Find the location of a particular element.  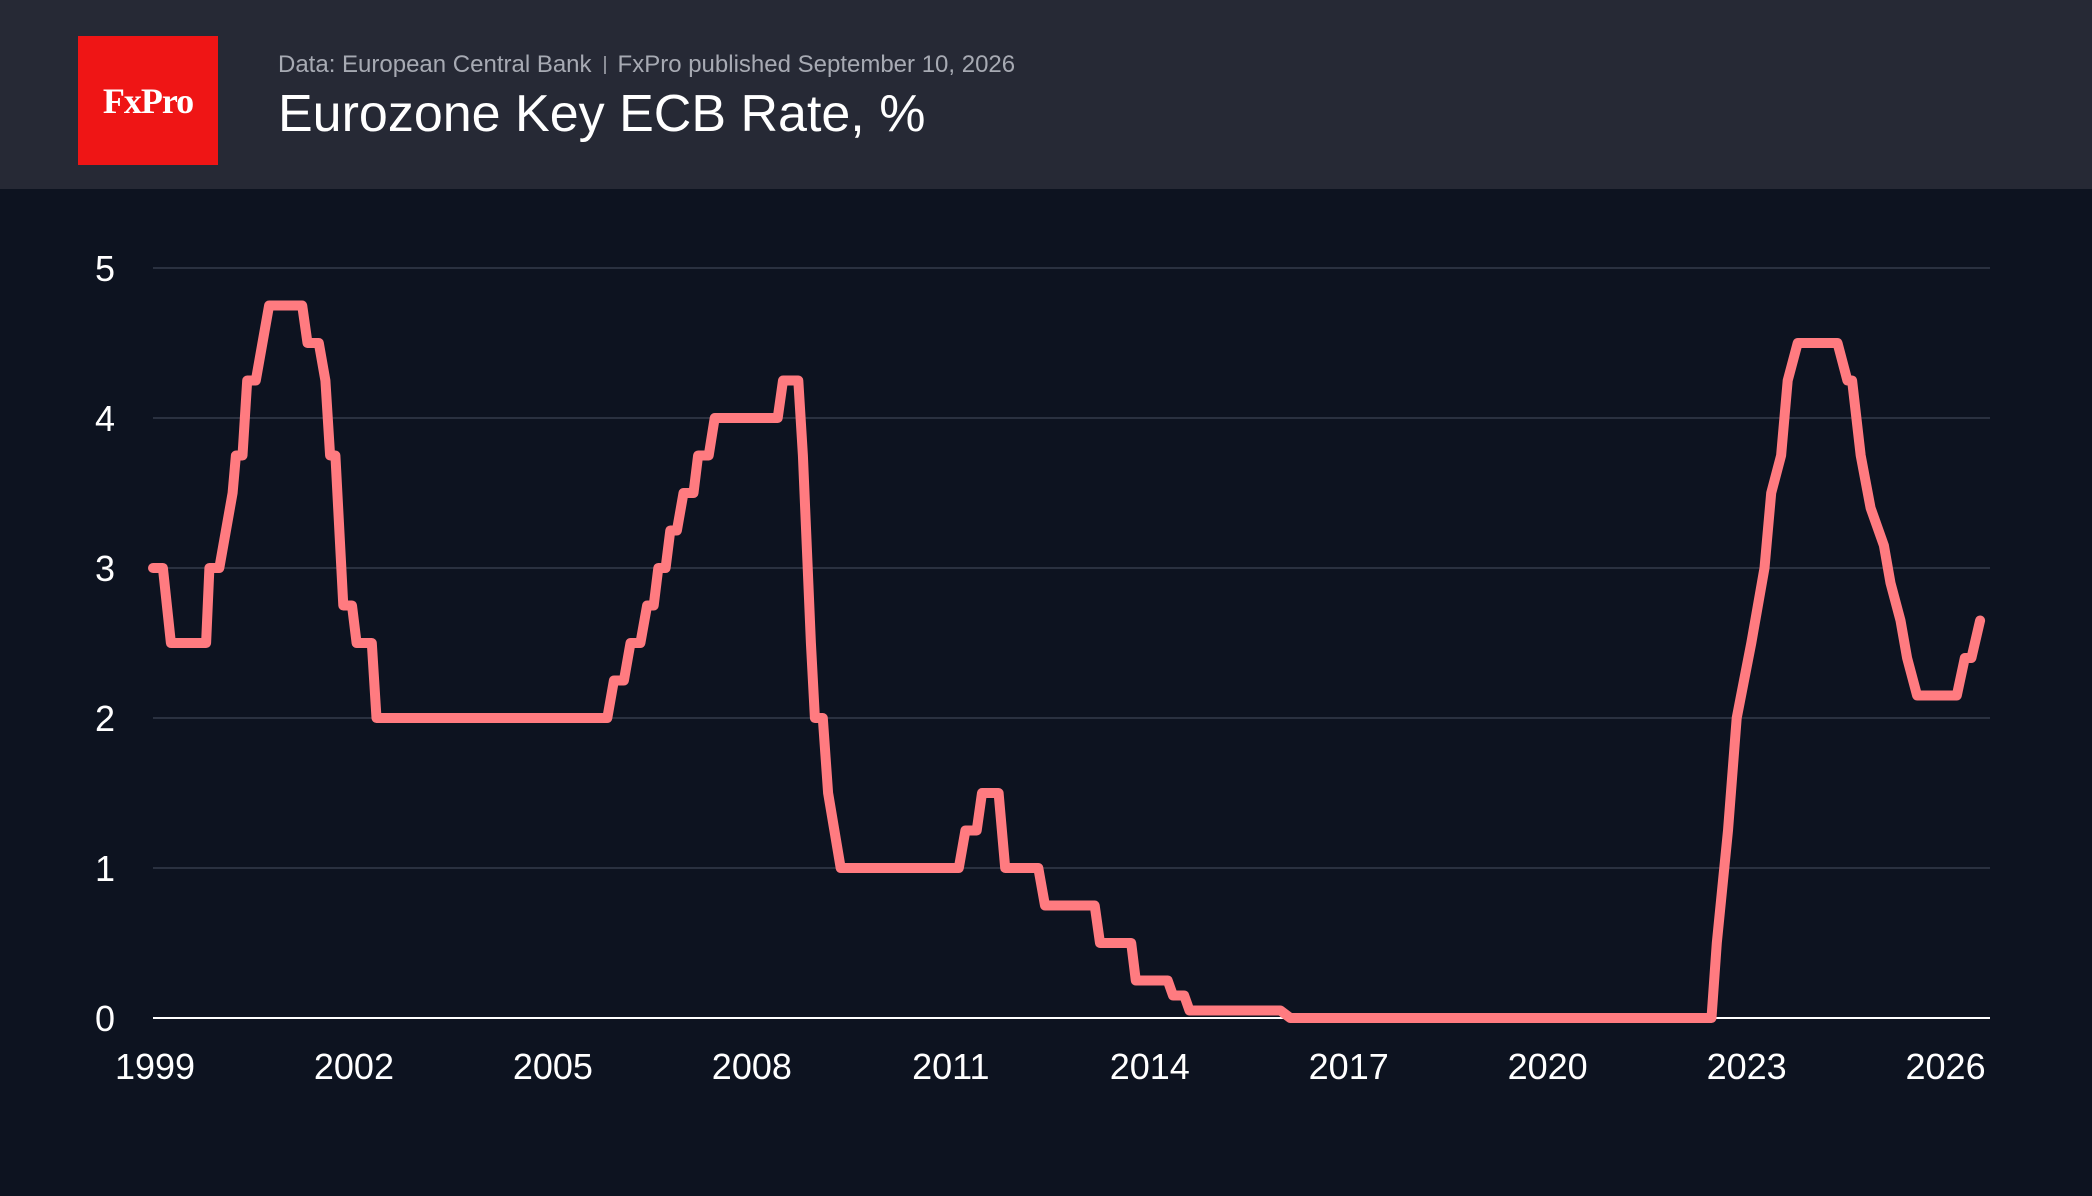

data-source: Data: European Central Bank is located at coordinates (435, 64).